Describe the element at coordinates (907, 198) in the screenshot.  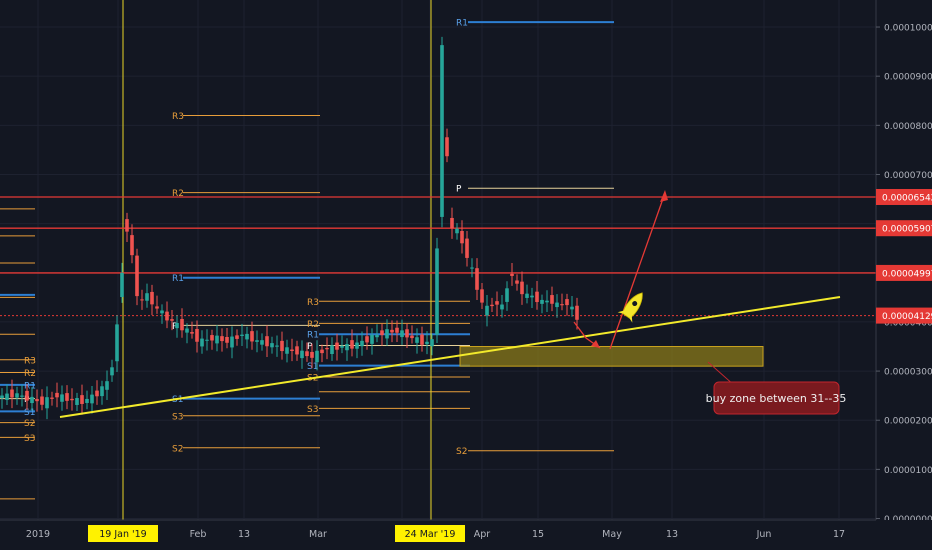
I see `price-label: 0.00006542` at that location.